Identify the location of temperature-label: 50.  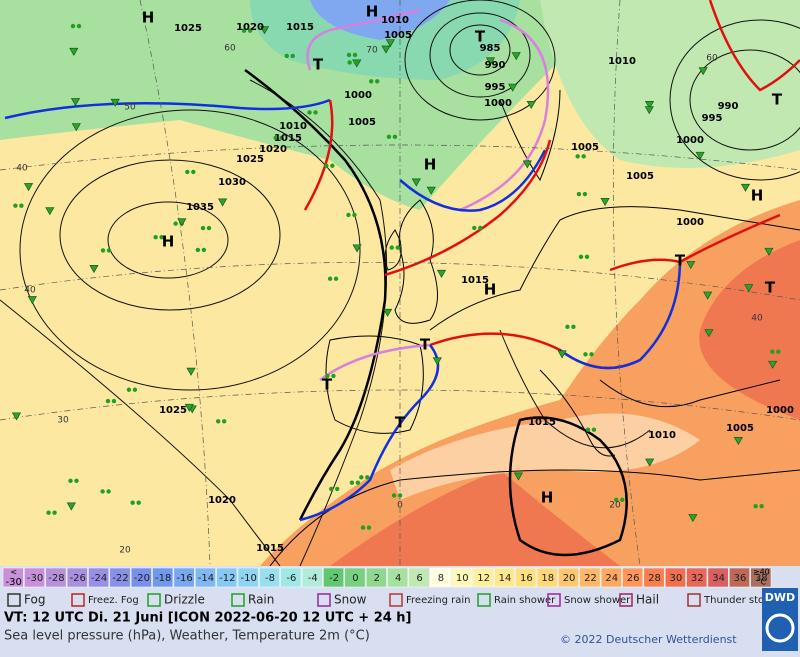
(130, 108).